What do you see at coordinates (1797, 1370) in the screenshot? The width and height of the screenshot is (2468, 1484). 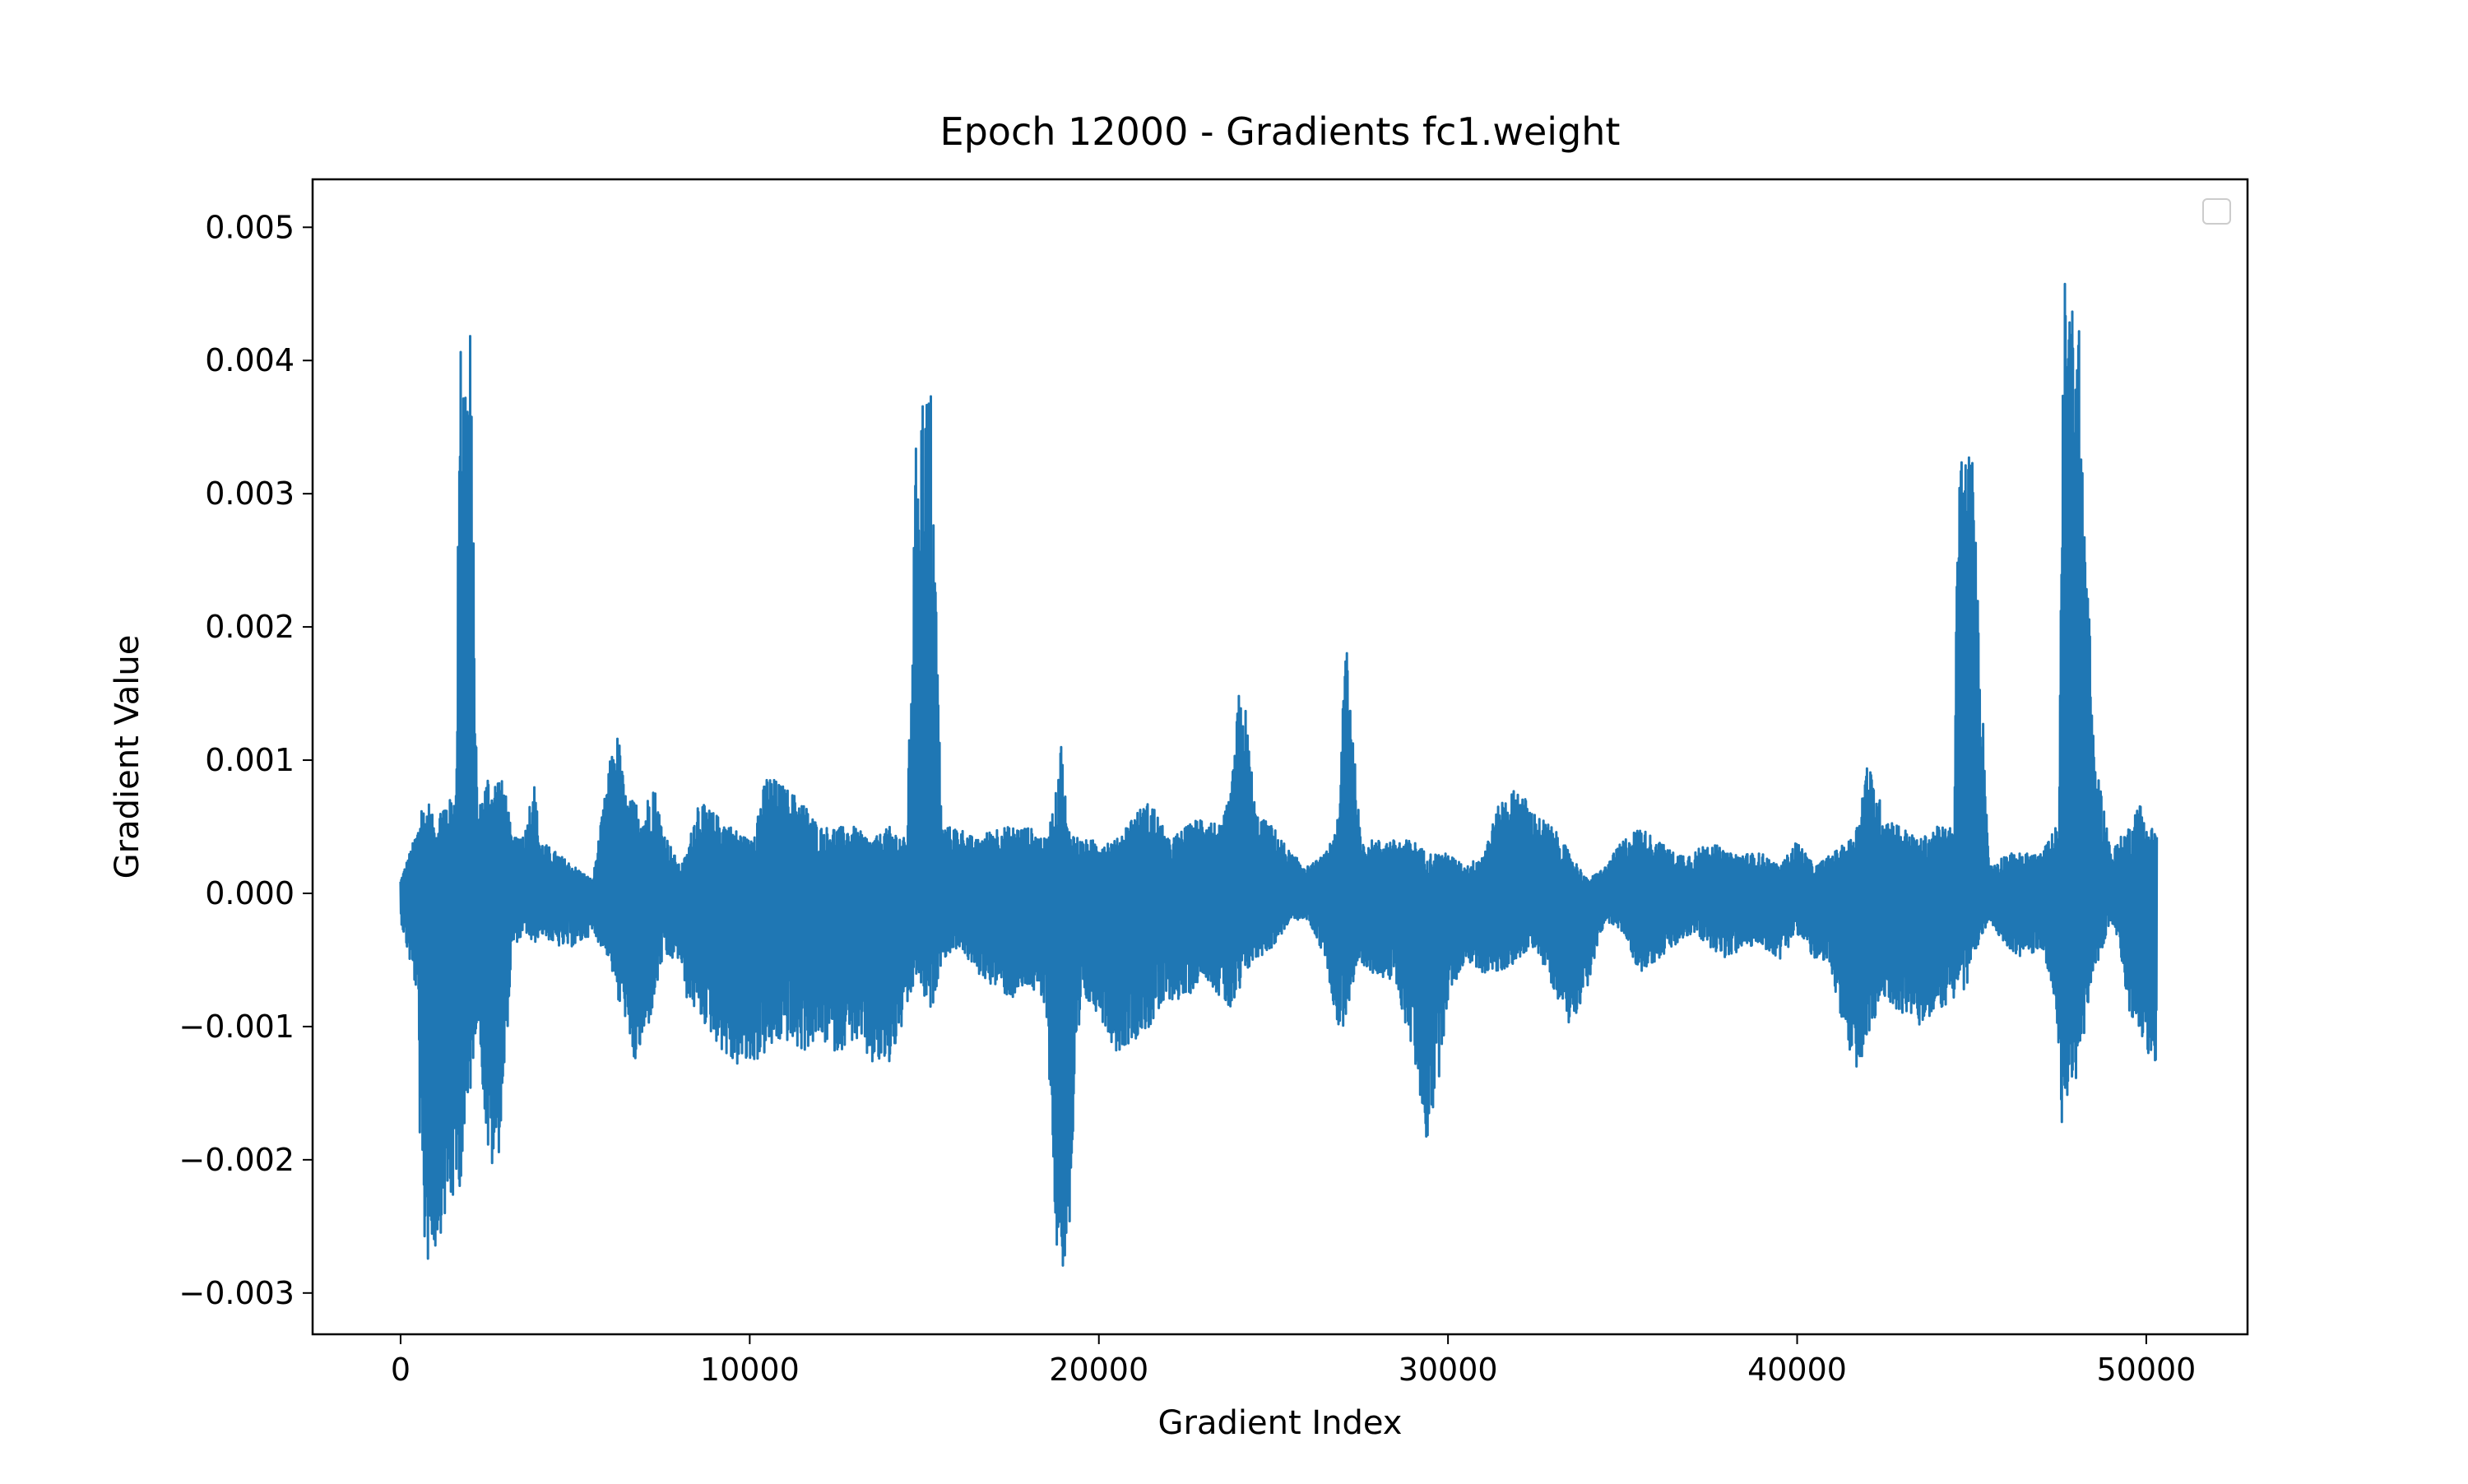 I see `x-tick-label: 40000` at bounding box center [1797, 1370].